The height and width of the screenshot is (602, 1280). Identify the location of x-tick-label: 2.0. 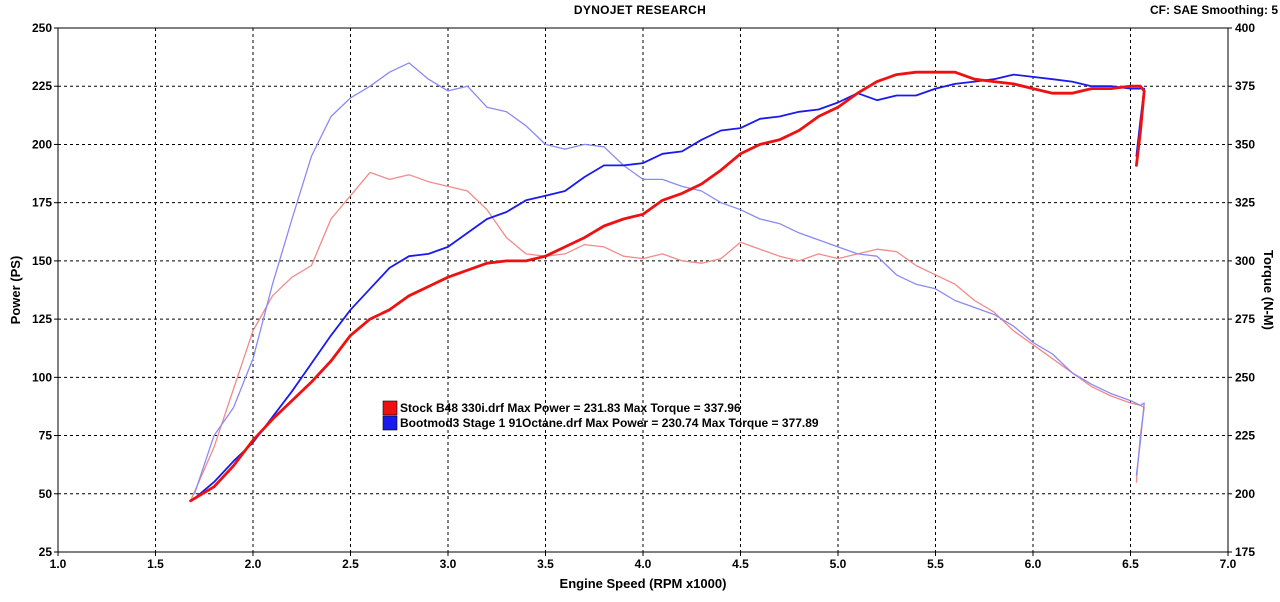
(253, 564).